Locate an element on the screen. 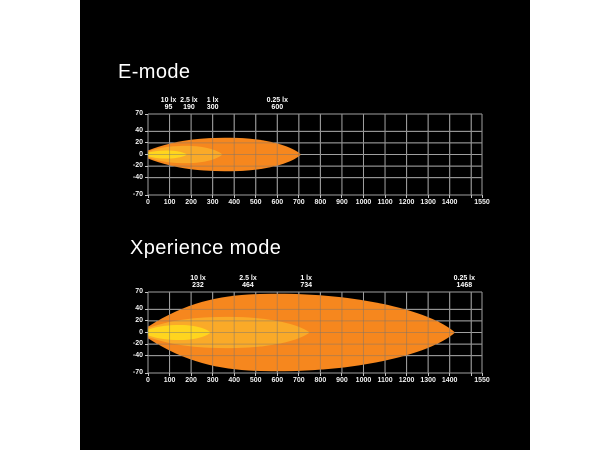 The width and height of the screenshot is (610, 450). chart-title-e-mode: E-mode is located at coordinates (154, 72).